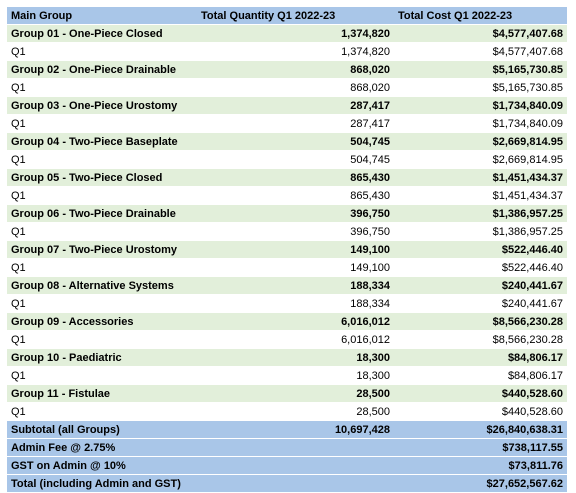 This screenshot has height=493, width=576. I want to click on quarter-row: Q1 149,100 $522,446.40, so click(287, 267).